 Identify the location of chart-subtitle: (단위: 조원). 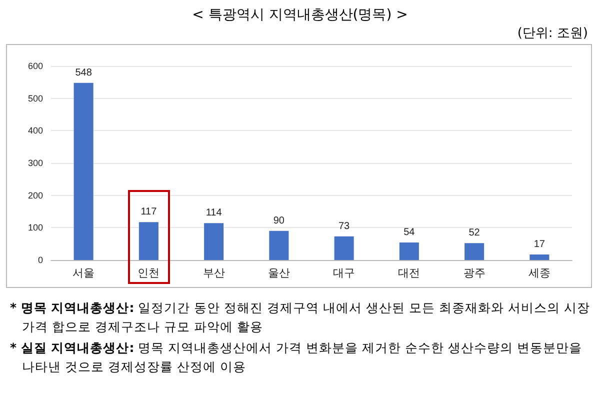
(552, 33).